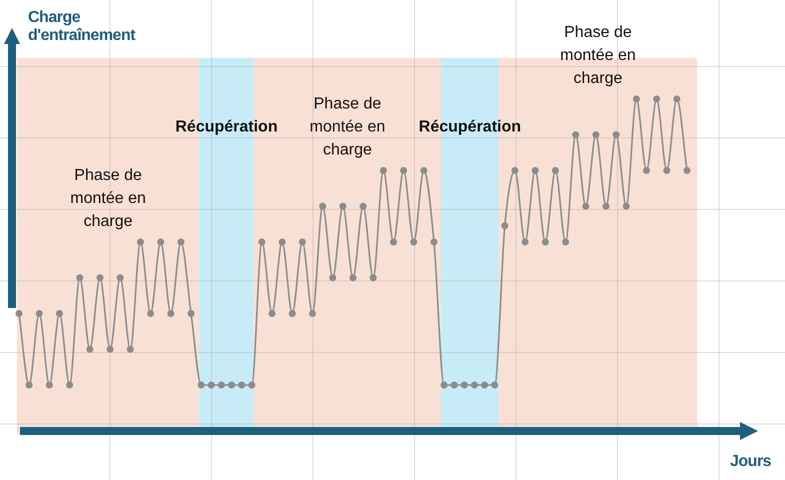  What do you see at coordinates (598, 55) in the screenshot?
I see `text: Phase de montée en charge` at bounding box center [598, 55].